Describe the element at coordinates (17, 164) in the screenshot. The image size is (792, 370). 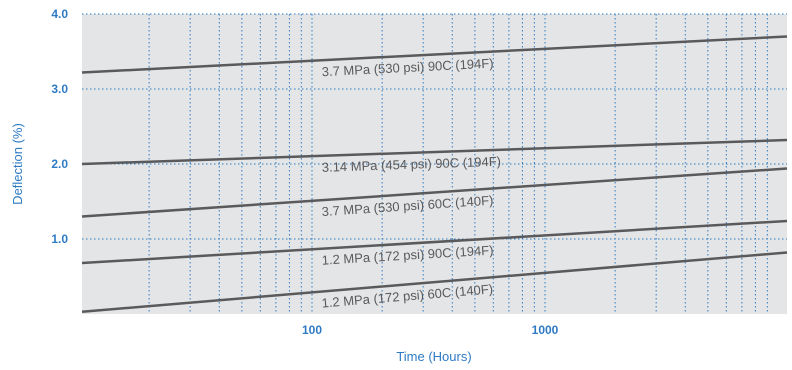
I see `y-axis-title: Deflection (%)` at that location.